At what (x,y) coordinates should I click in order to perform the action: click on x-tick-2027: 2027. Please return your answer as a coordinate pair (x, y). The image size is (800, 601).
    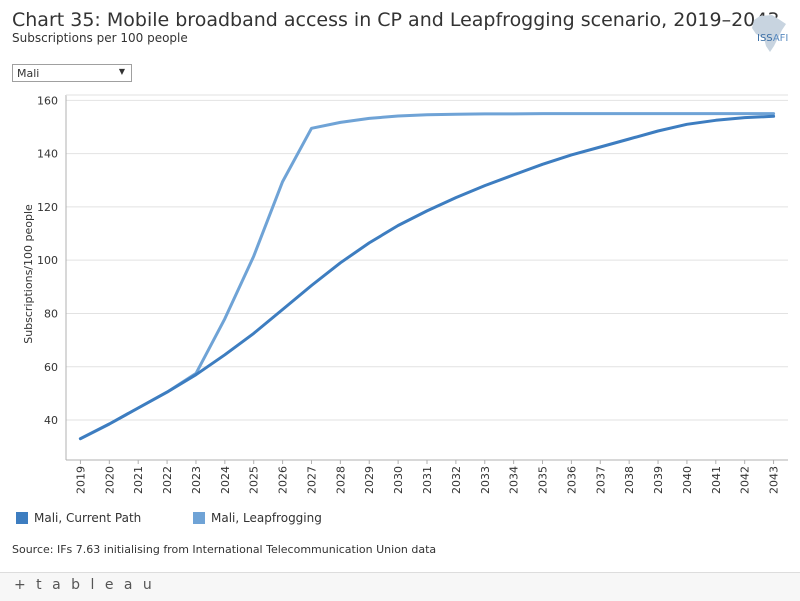
    Looking at the image, I should click on (311, 480).